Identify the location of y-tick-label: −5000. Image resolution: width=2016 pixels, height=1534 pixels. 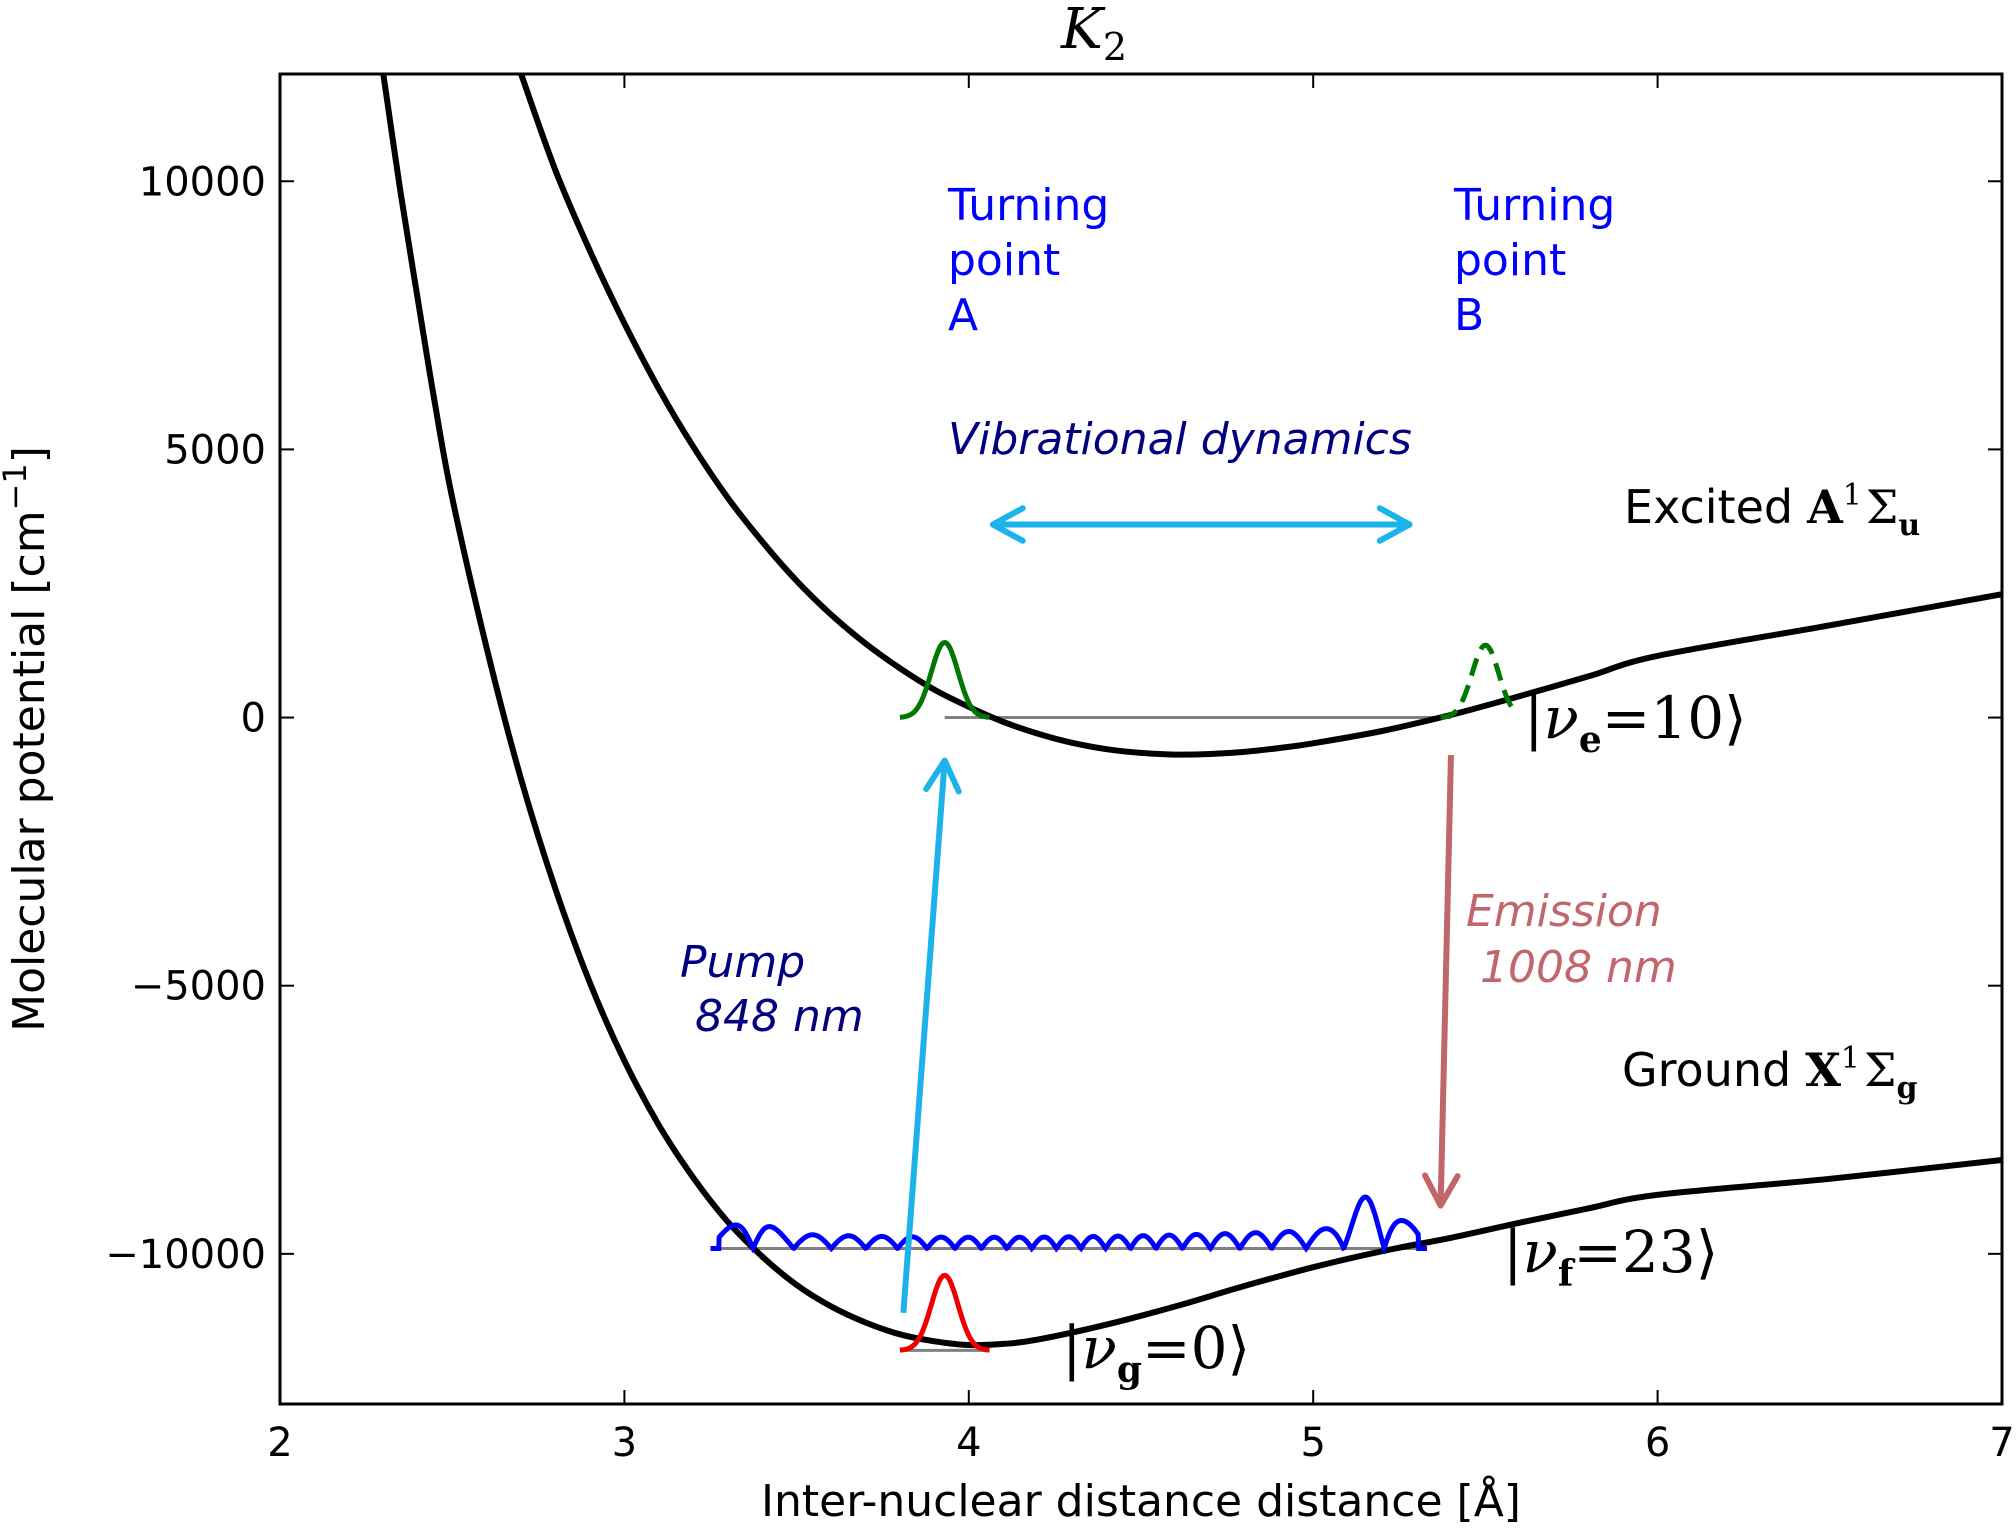
(198, 987).